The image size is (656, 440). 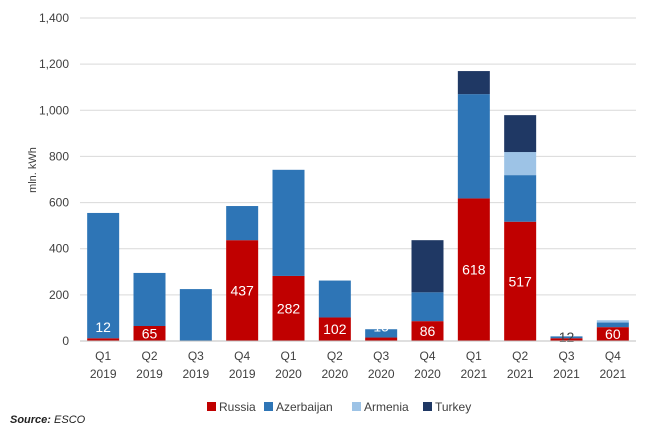 What do you see at coordinates (304, 407) in the screenshot?
I see `legend-label-azerbaijan: Azerbaijan` at bounding box center [304, 407].